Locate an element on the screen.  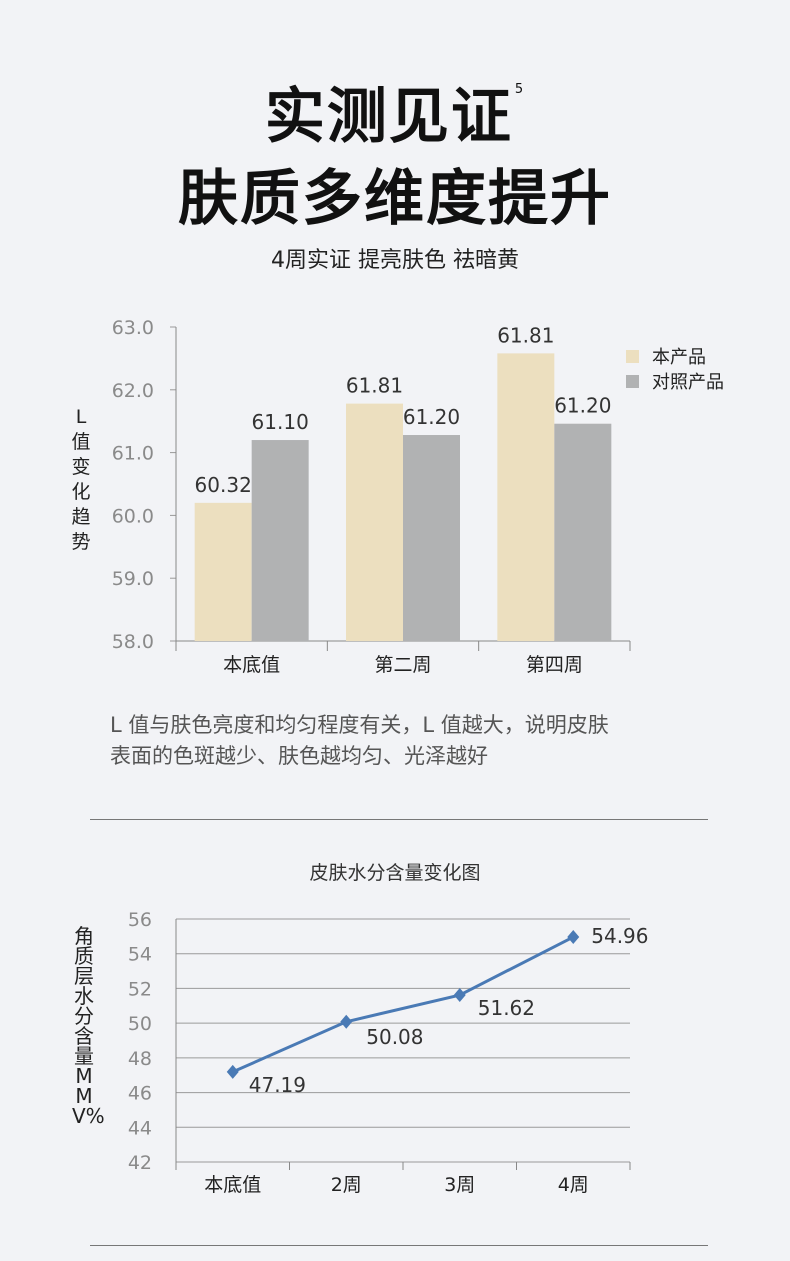
y-tick-label: 63.0 is located at coordinates (133, 328).